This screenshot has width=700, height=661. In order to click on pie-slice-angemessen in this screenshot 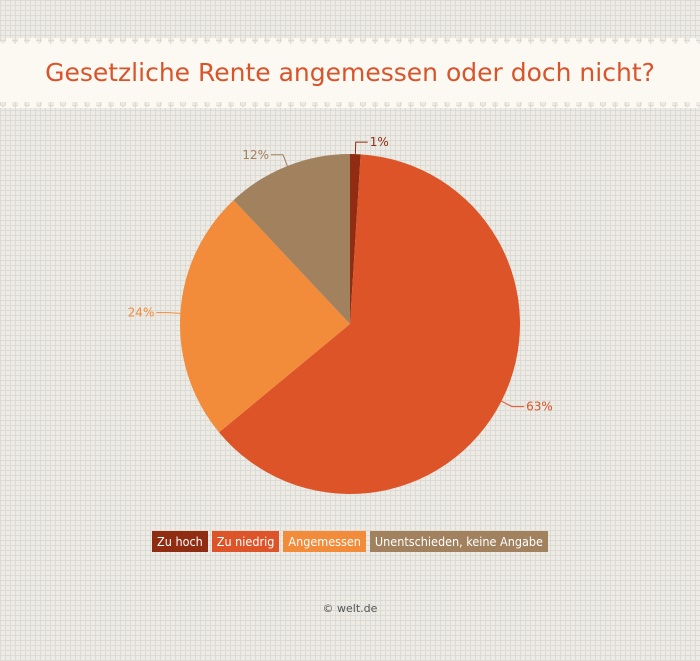, I will do `click(264, 316)`.